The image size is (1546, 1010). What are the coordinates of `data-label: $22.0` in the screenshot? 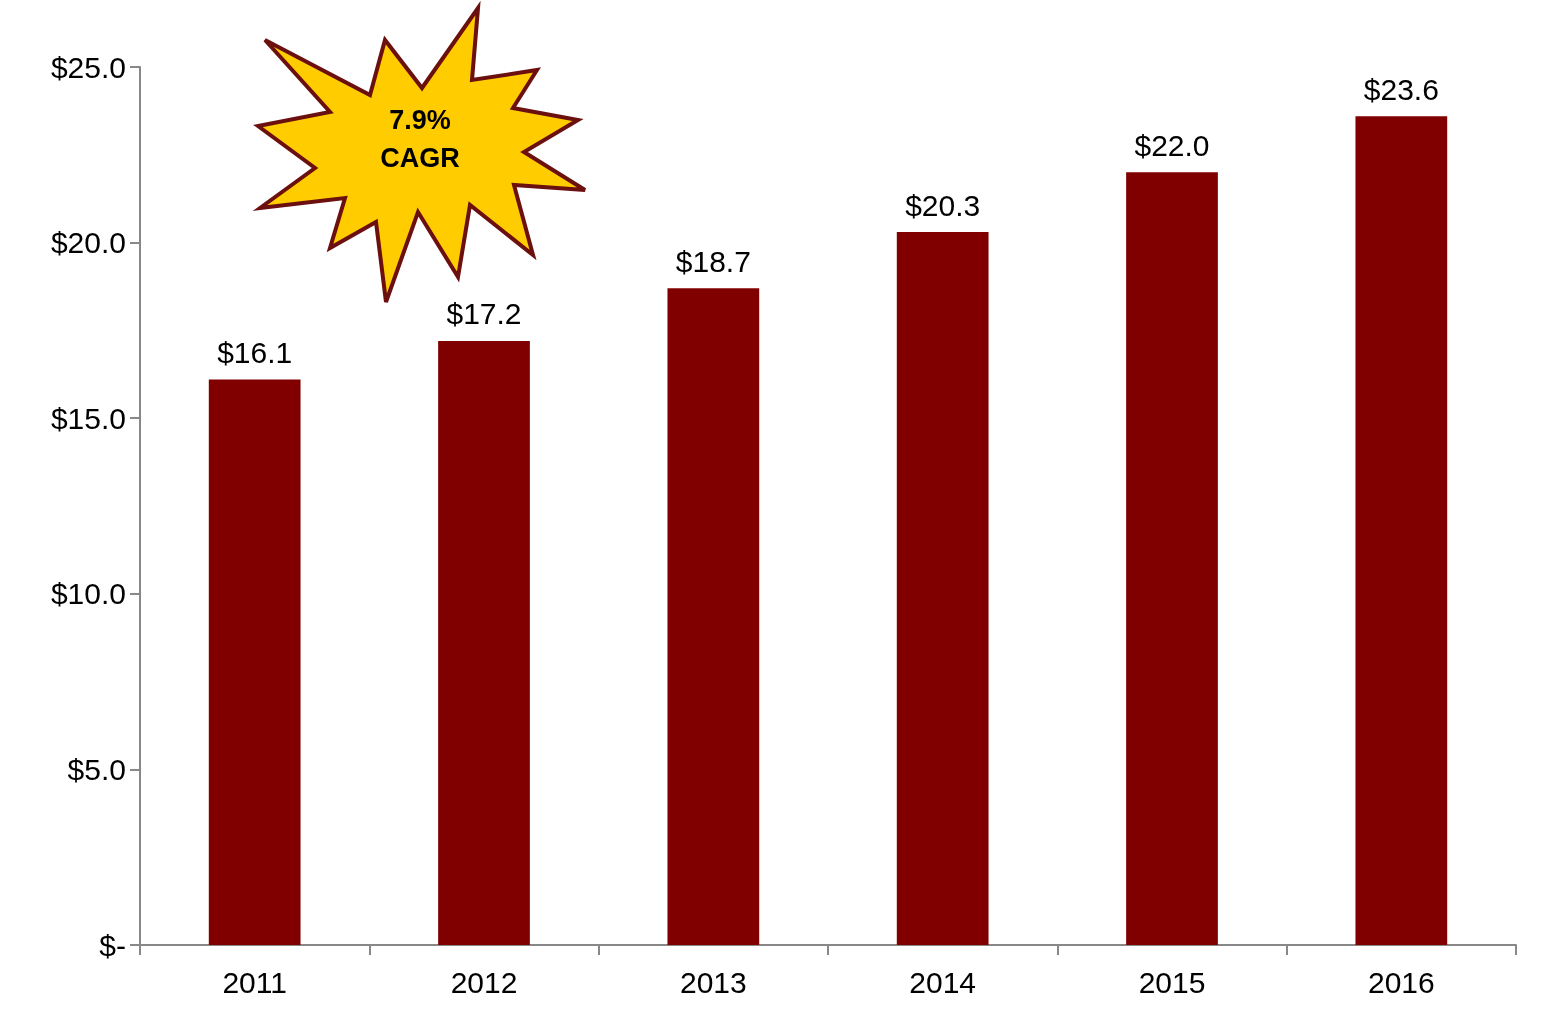 It's located at (1172, 145).